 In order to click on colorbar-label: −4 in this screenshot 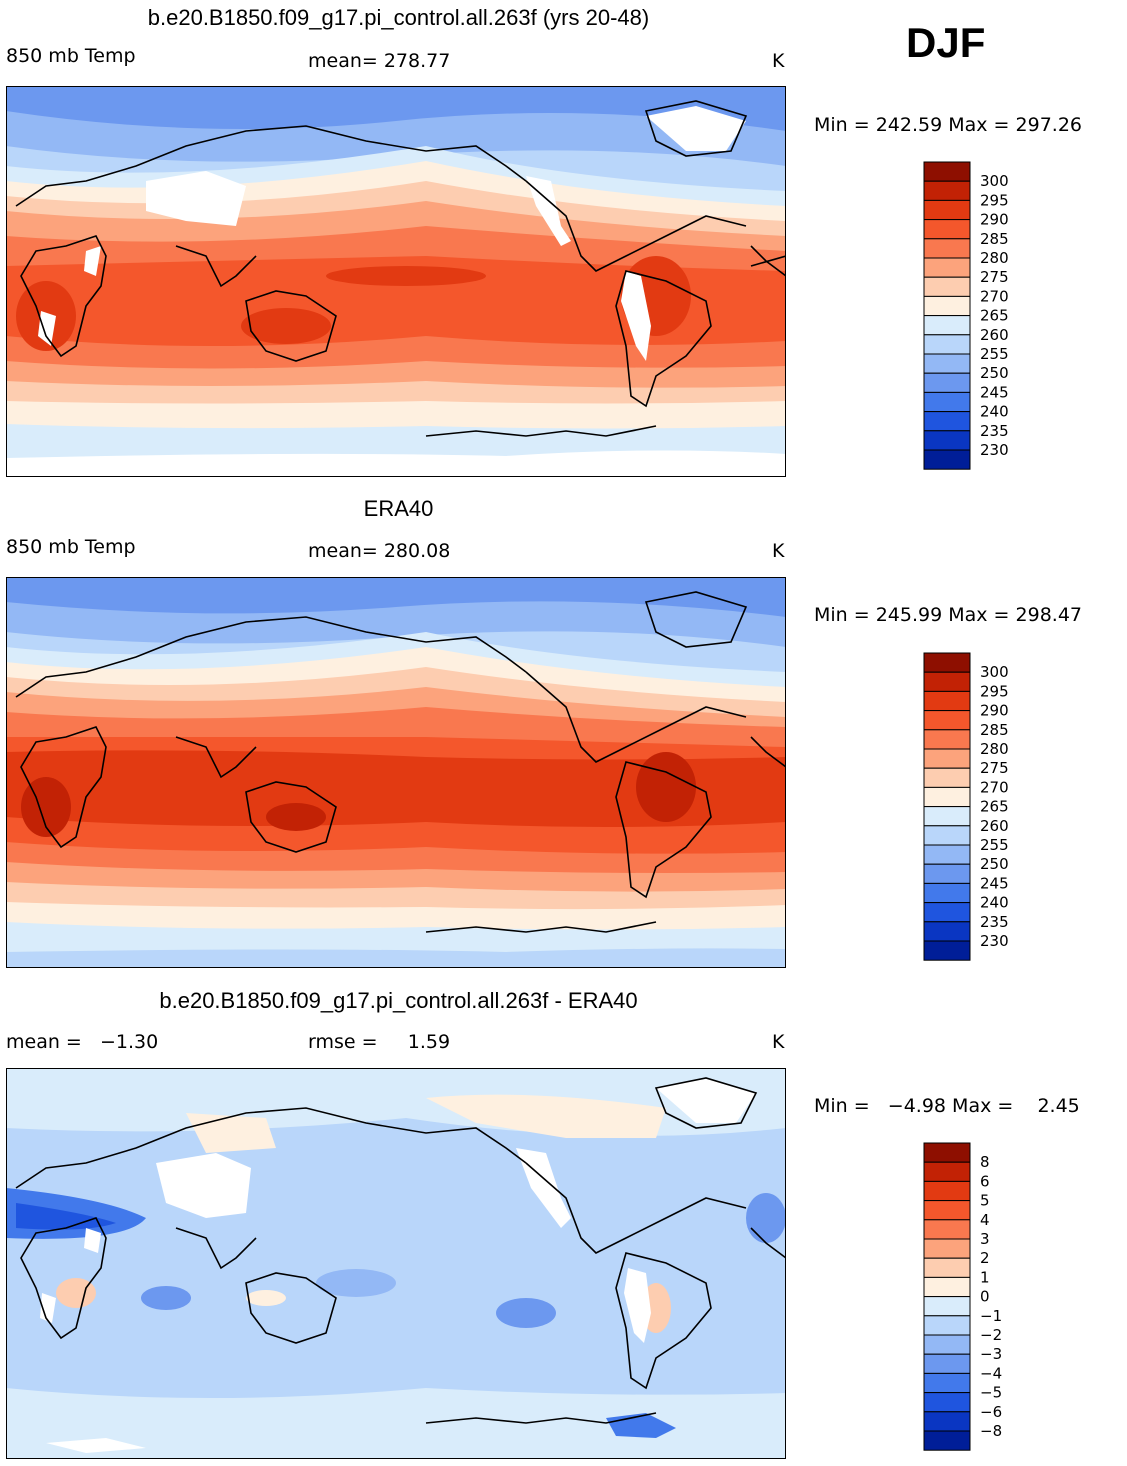, I will do `click(991, 1373)`.